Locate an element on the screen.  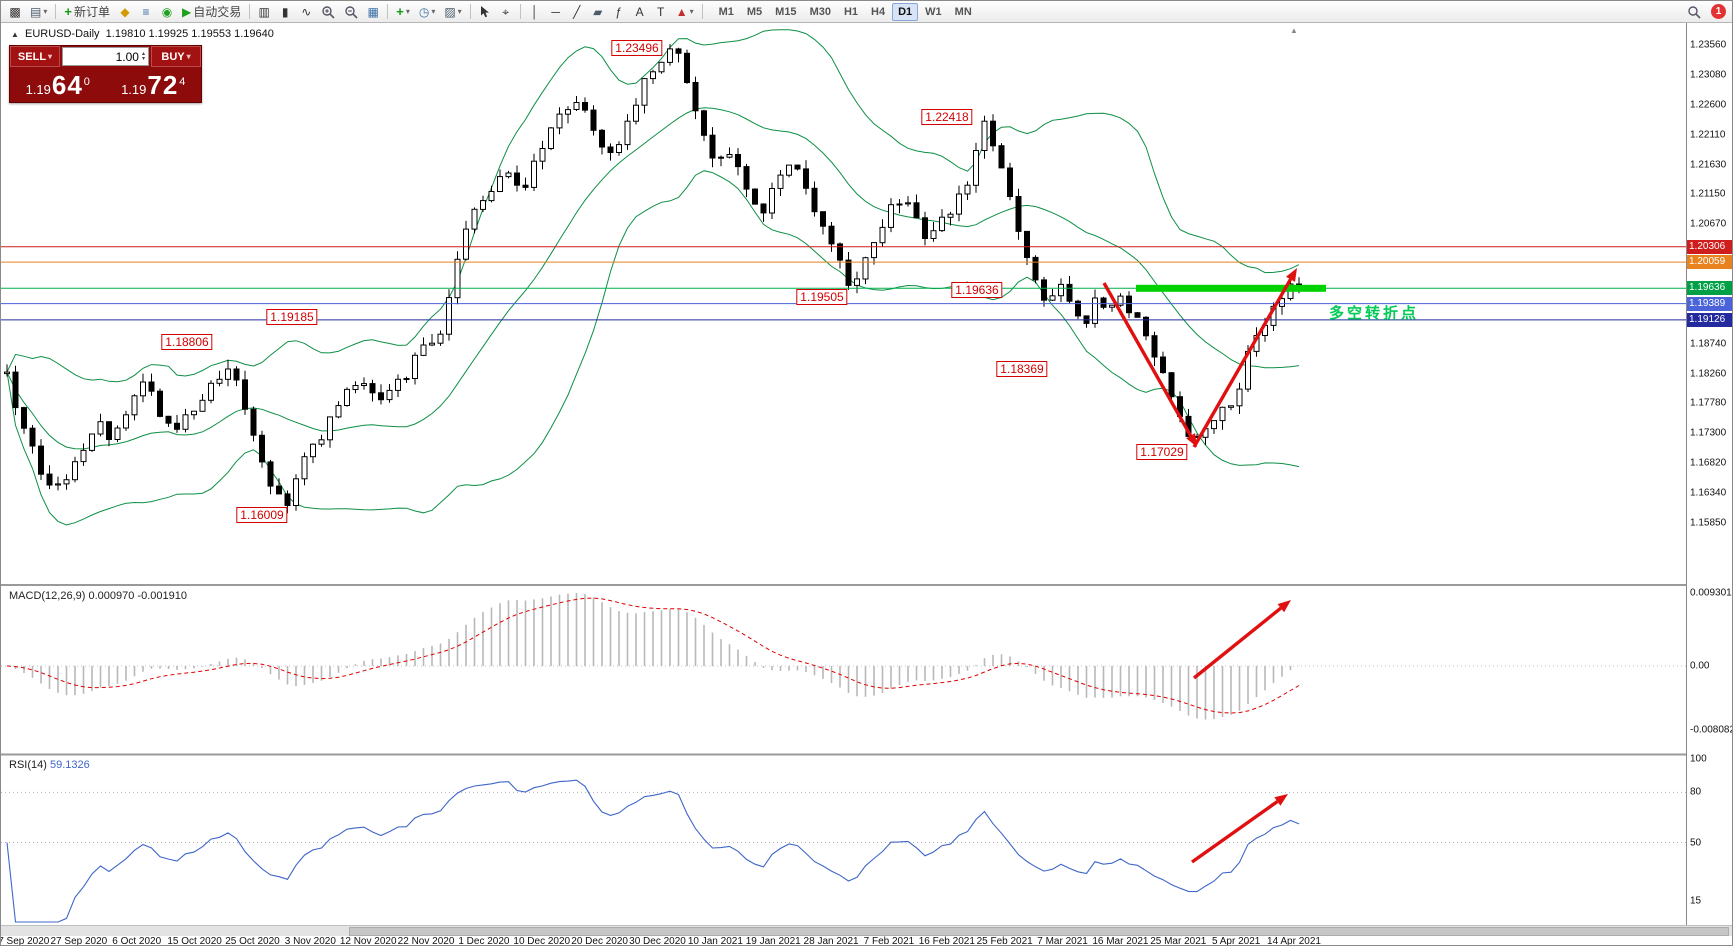
timeframe-button-h4: H4 is located at coordinates (878, 11).